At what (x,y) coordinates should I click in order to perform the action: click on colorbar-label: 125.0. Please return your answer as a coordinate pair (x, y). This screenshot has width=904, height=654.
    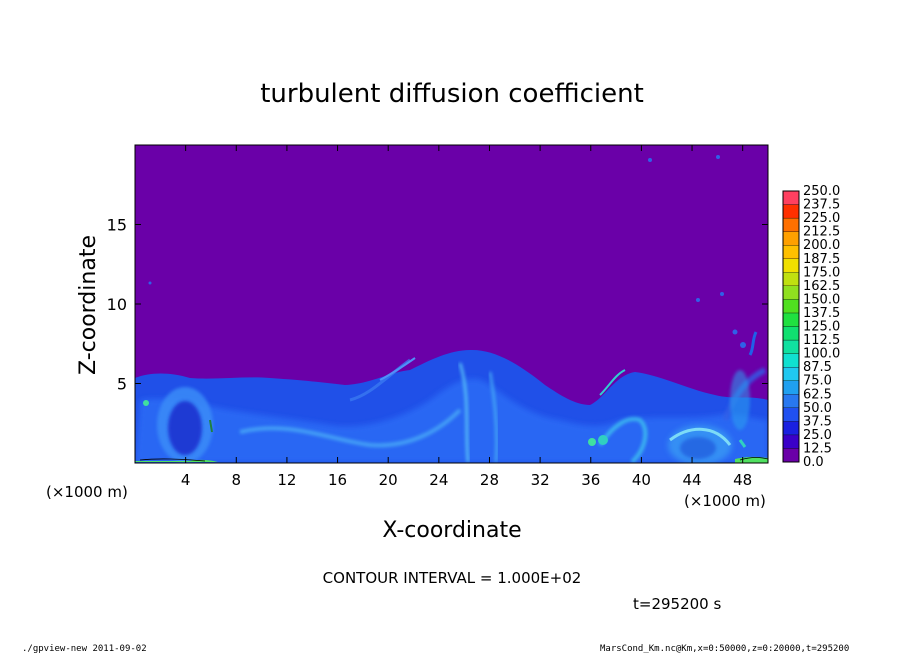
    Looking at the image, I should click on (821, 327).